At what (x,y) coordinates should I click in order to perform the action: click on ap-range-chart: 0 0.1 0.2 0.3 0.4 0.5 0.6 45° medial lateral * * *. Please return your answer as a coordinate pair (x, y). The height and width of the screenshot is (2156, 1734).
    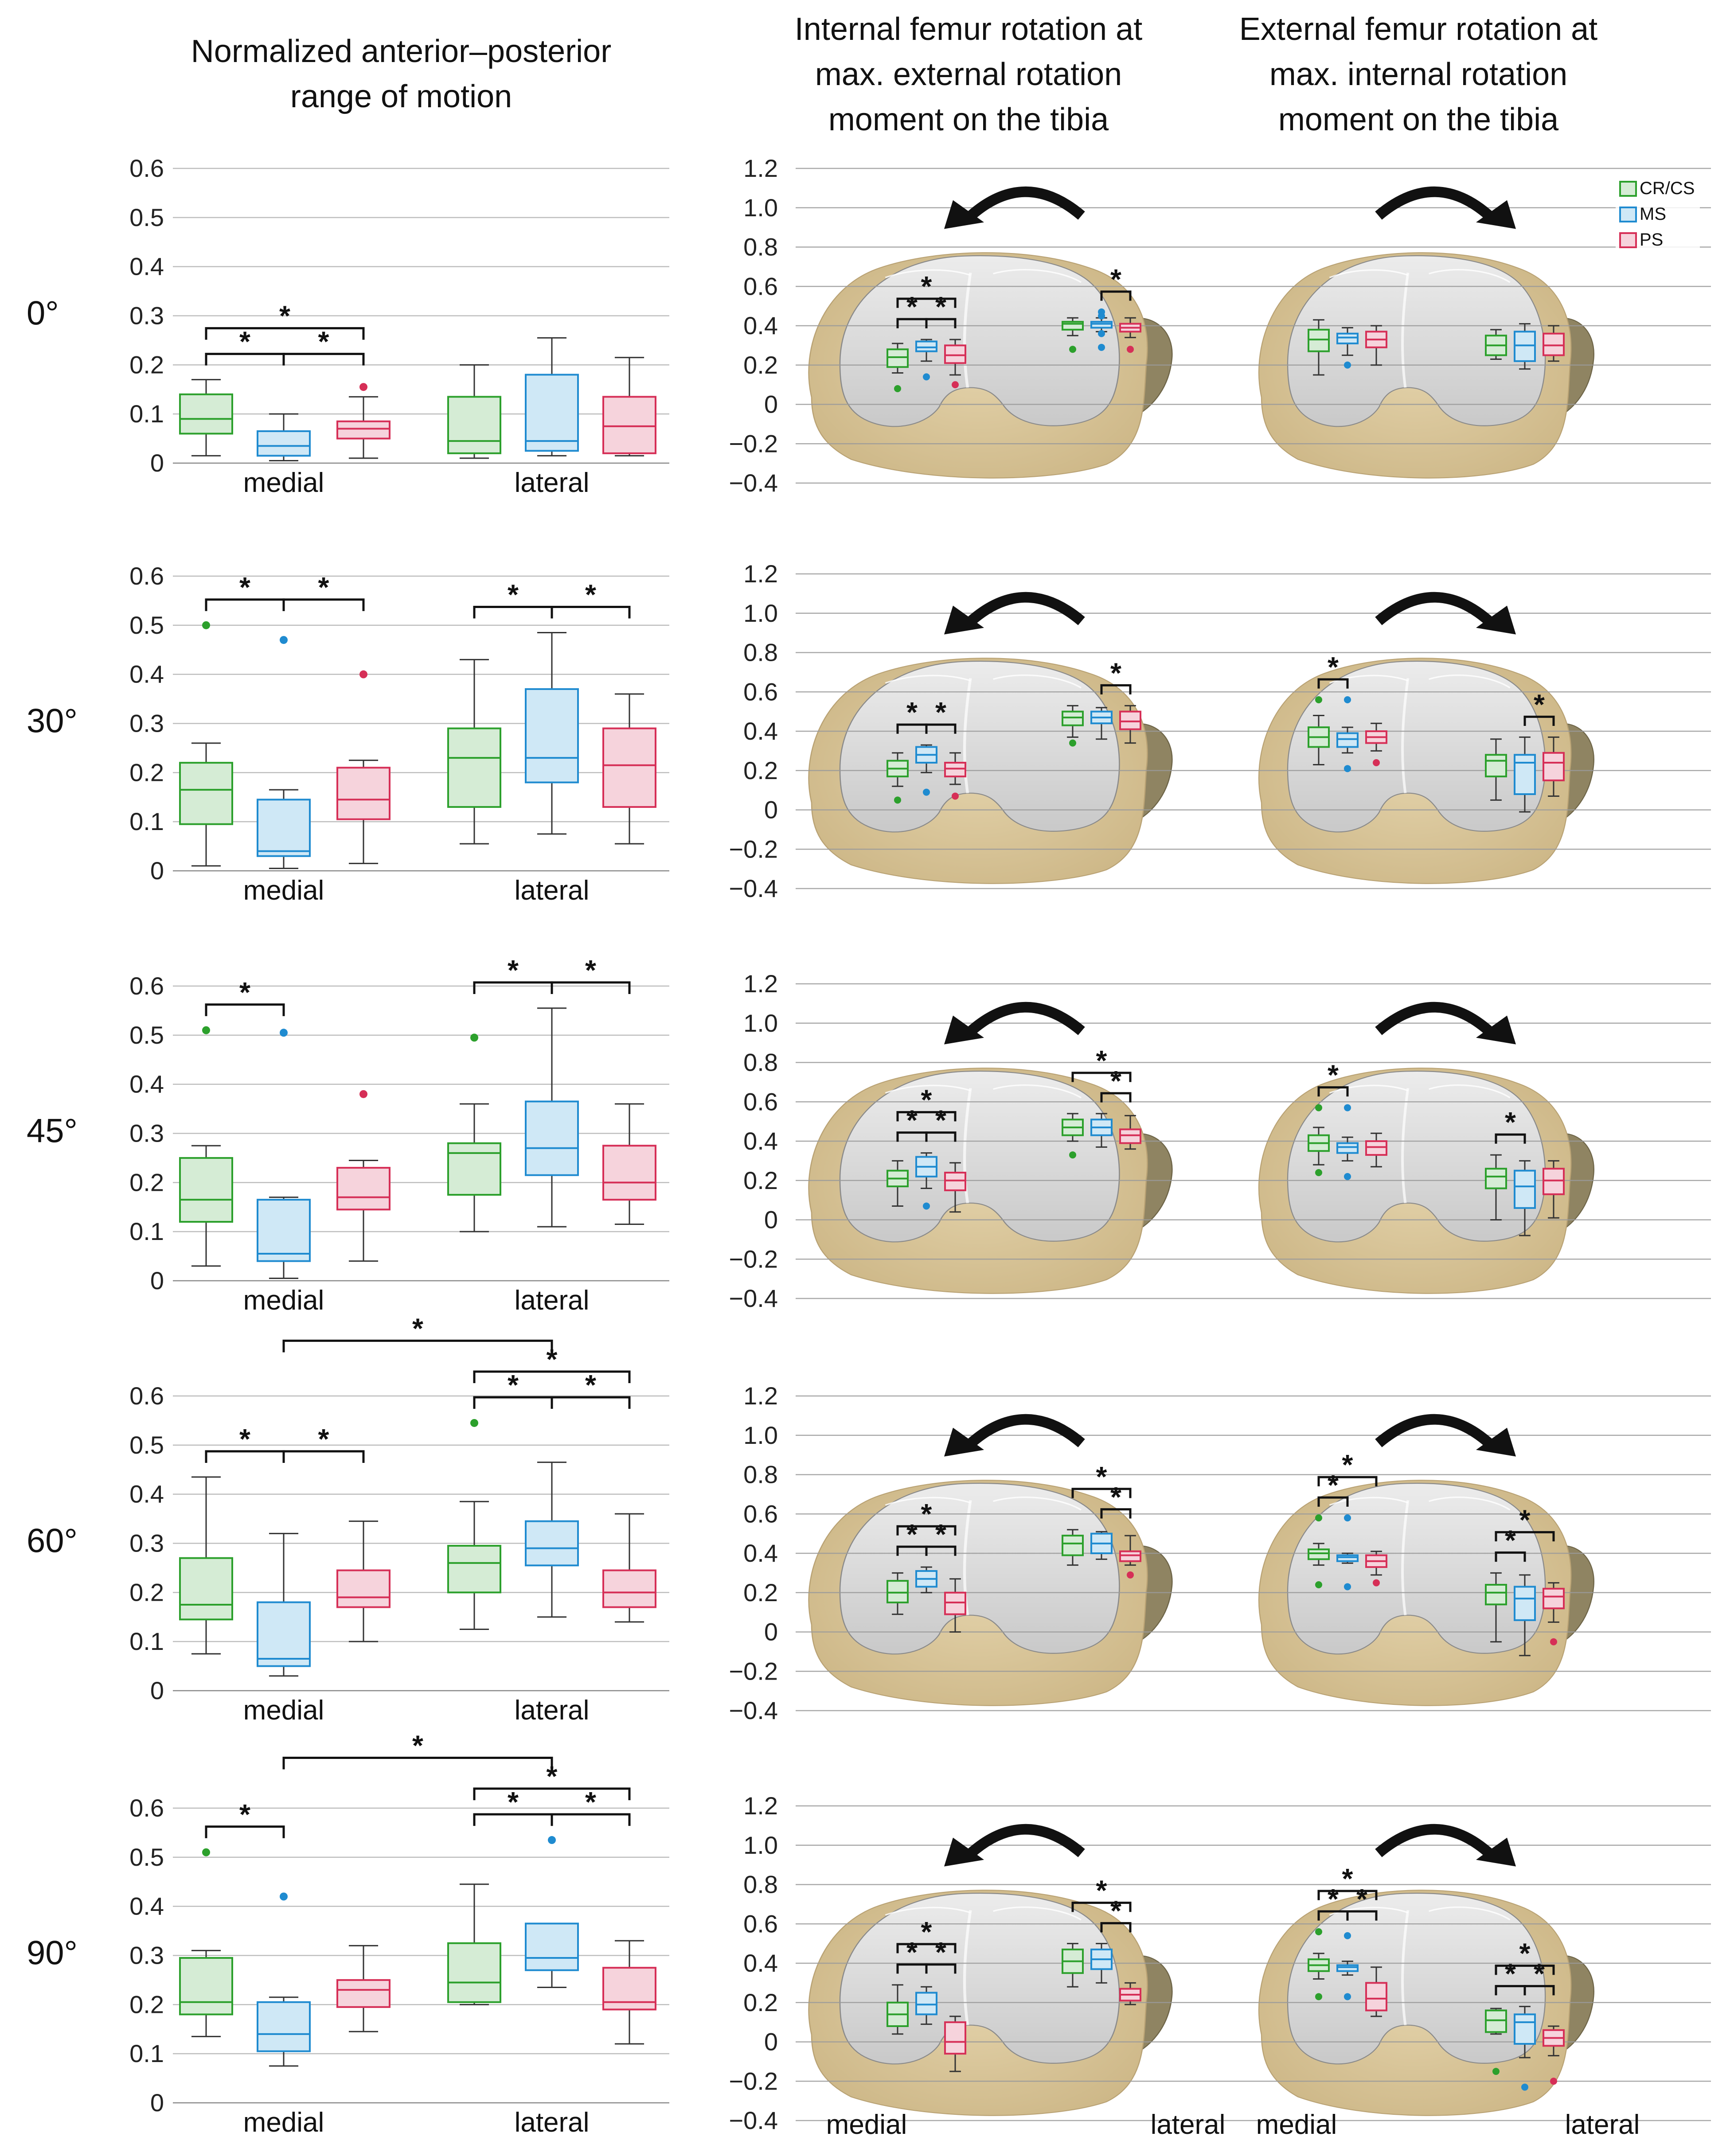
    Looking at the image, I should click on (348, 1135).